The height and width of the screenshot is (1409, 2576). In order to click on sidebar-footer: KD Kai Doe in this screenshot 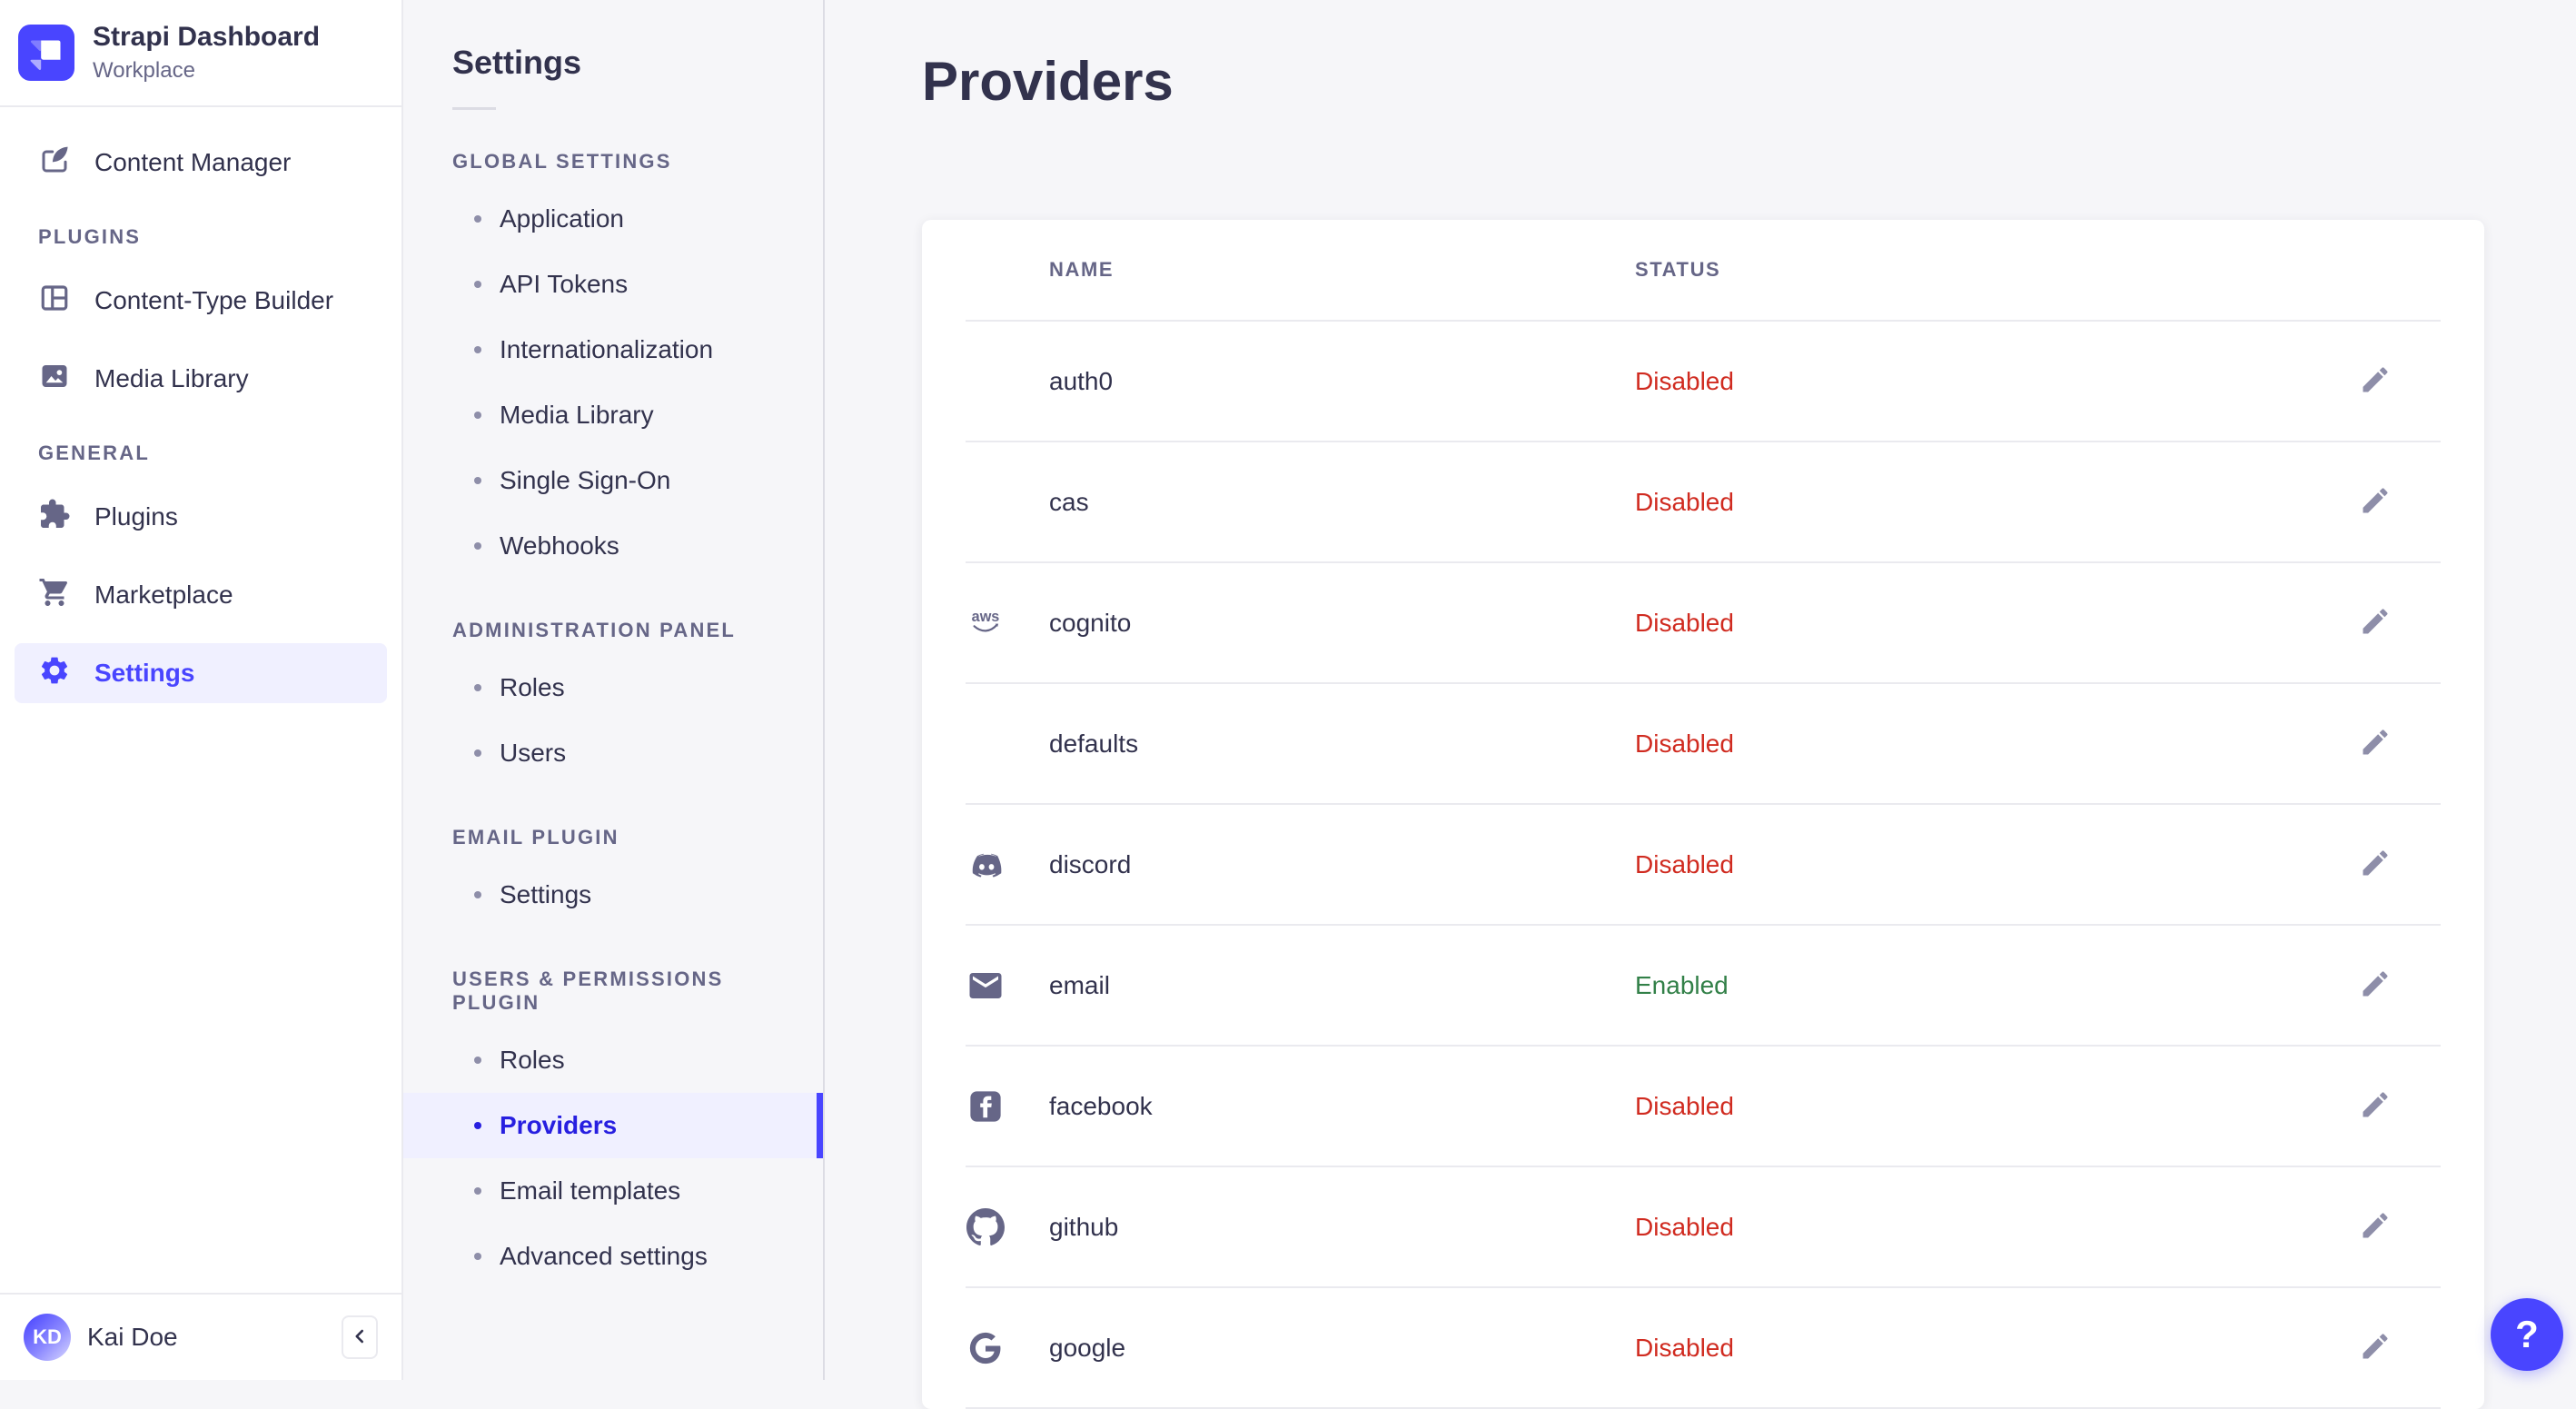, I will do `click(200, 1336)`.